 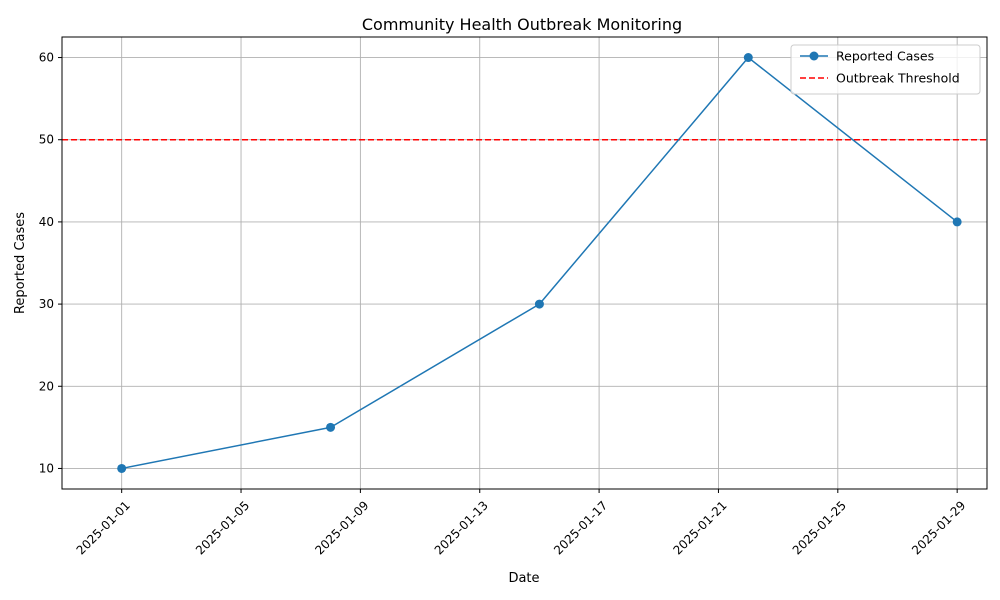 I want to click on y-tick-label: 30, so click(x=46, y=304).